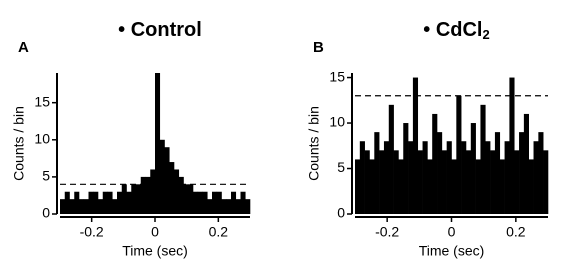 Image resolution: width=568 pixels, height=275 pixels. What do you see at coordinates (341, 167) in the screenshot?
I see `y-tick-label: 5` at bounding box center [341, 167].